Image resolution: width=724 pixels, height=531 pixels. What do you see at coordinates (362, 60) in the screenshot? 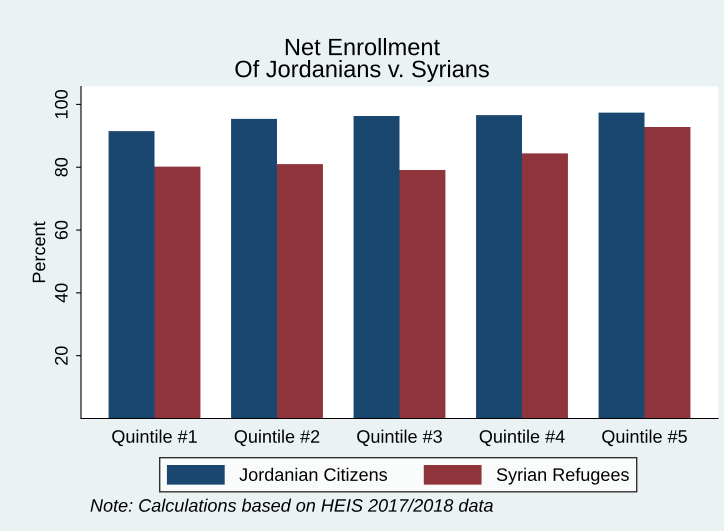
I see `chart-title: Net Enrollment Of Jordanians v. Syrians` at bounding box center [362, 60].